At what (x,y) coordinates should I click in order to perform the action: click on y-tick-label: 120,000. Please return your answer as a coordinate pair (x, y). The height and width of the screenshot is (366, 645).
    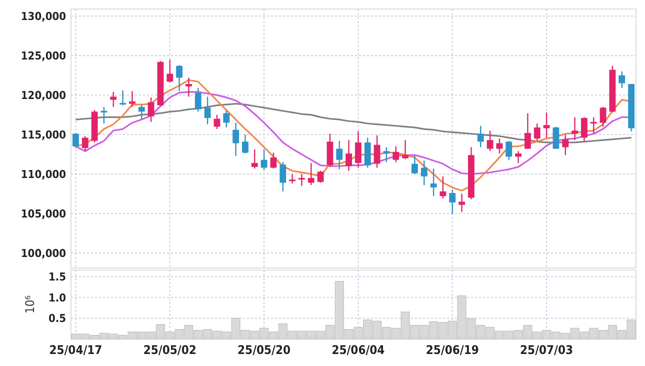
    Looking at the image, I should click on (43, 95).